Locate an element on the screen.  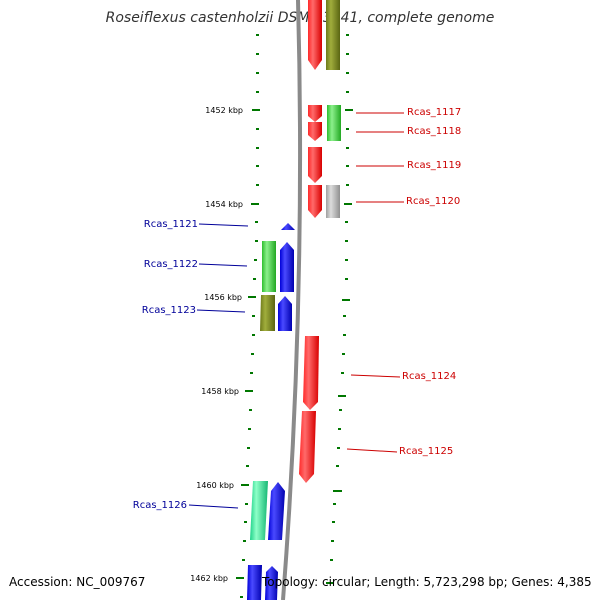
gene-label-rcas-1120: Rcas_1120 is located at coordinates (433, 201).